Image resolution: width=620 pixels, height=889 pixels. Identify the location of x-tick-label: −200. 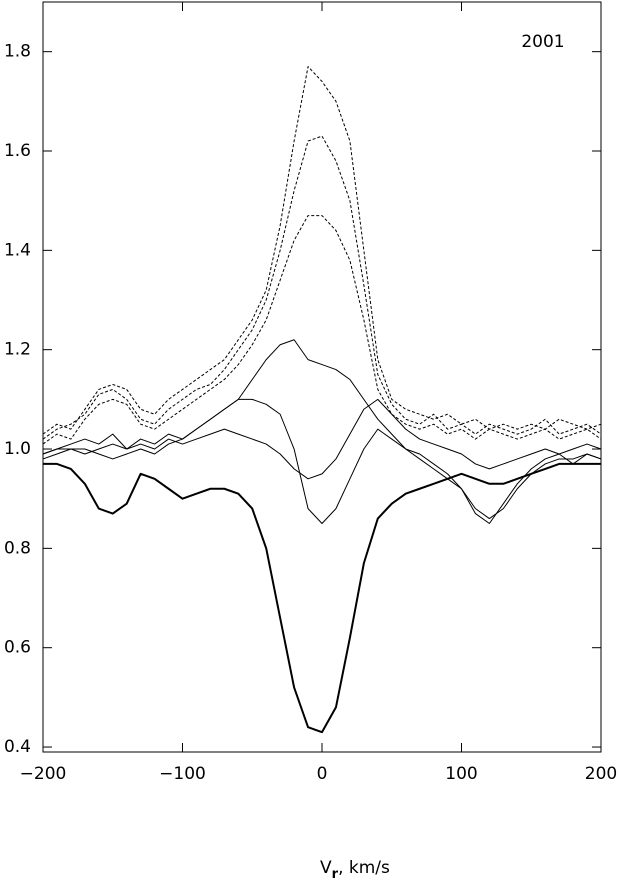
(43, 774).